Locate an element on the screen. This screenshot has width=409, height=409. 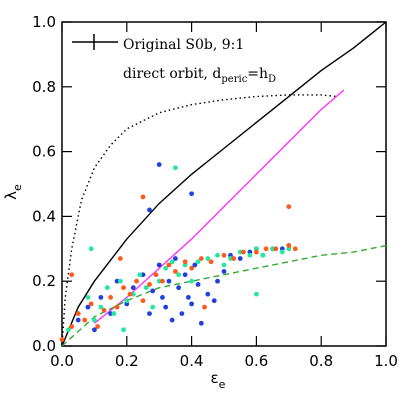
x-tick-label: 0.0 is located at coordinates (62, 361).